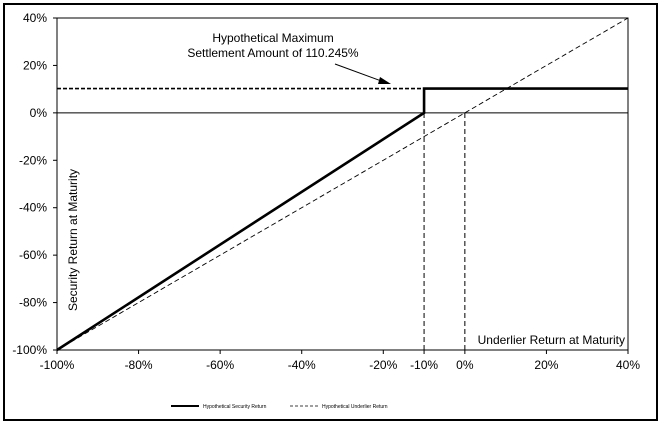 The image size is (665, 428). Describe the element at coordinates (39, 113) in the screenshot. I see `y-tick-label: 0%` at that location.